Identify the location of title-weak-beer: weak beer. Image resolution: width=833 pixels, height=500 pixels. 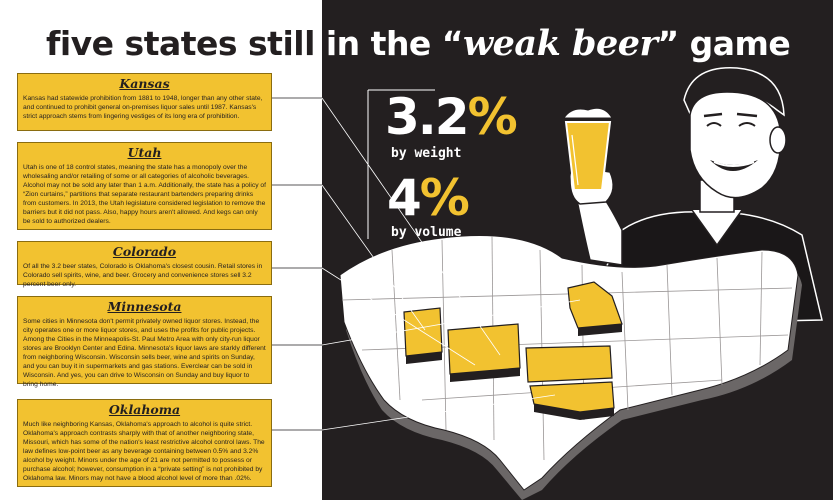
(560, 43).